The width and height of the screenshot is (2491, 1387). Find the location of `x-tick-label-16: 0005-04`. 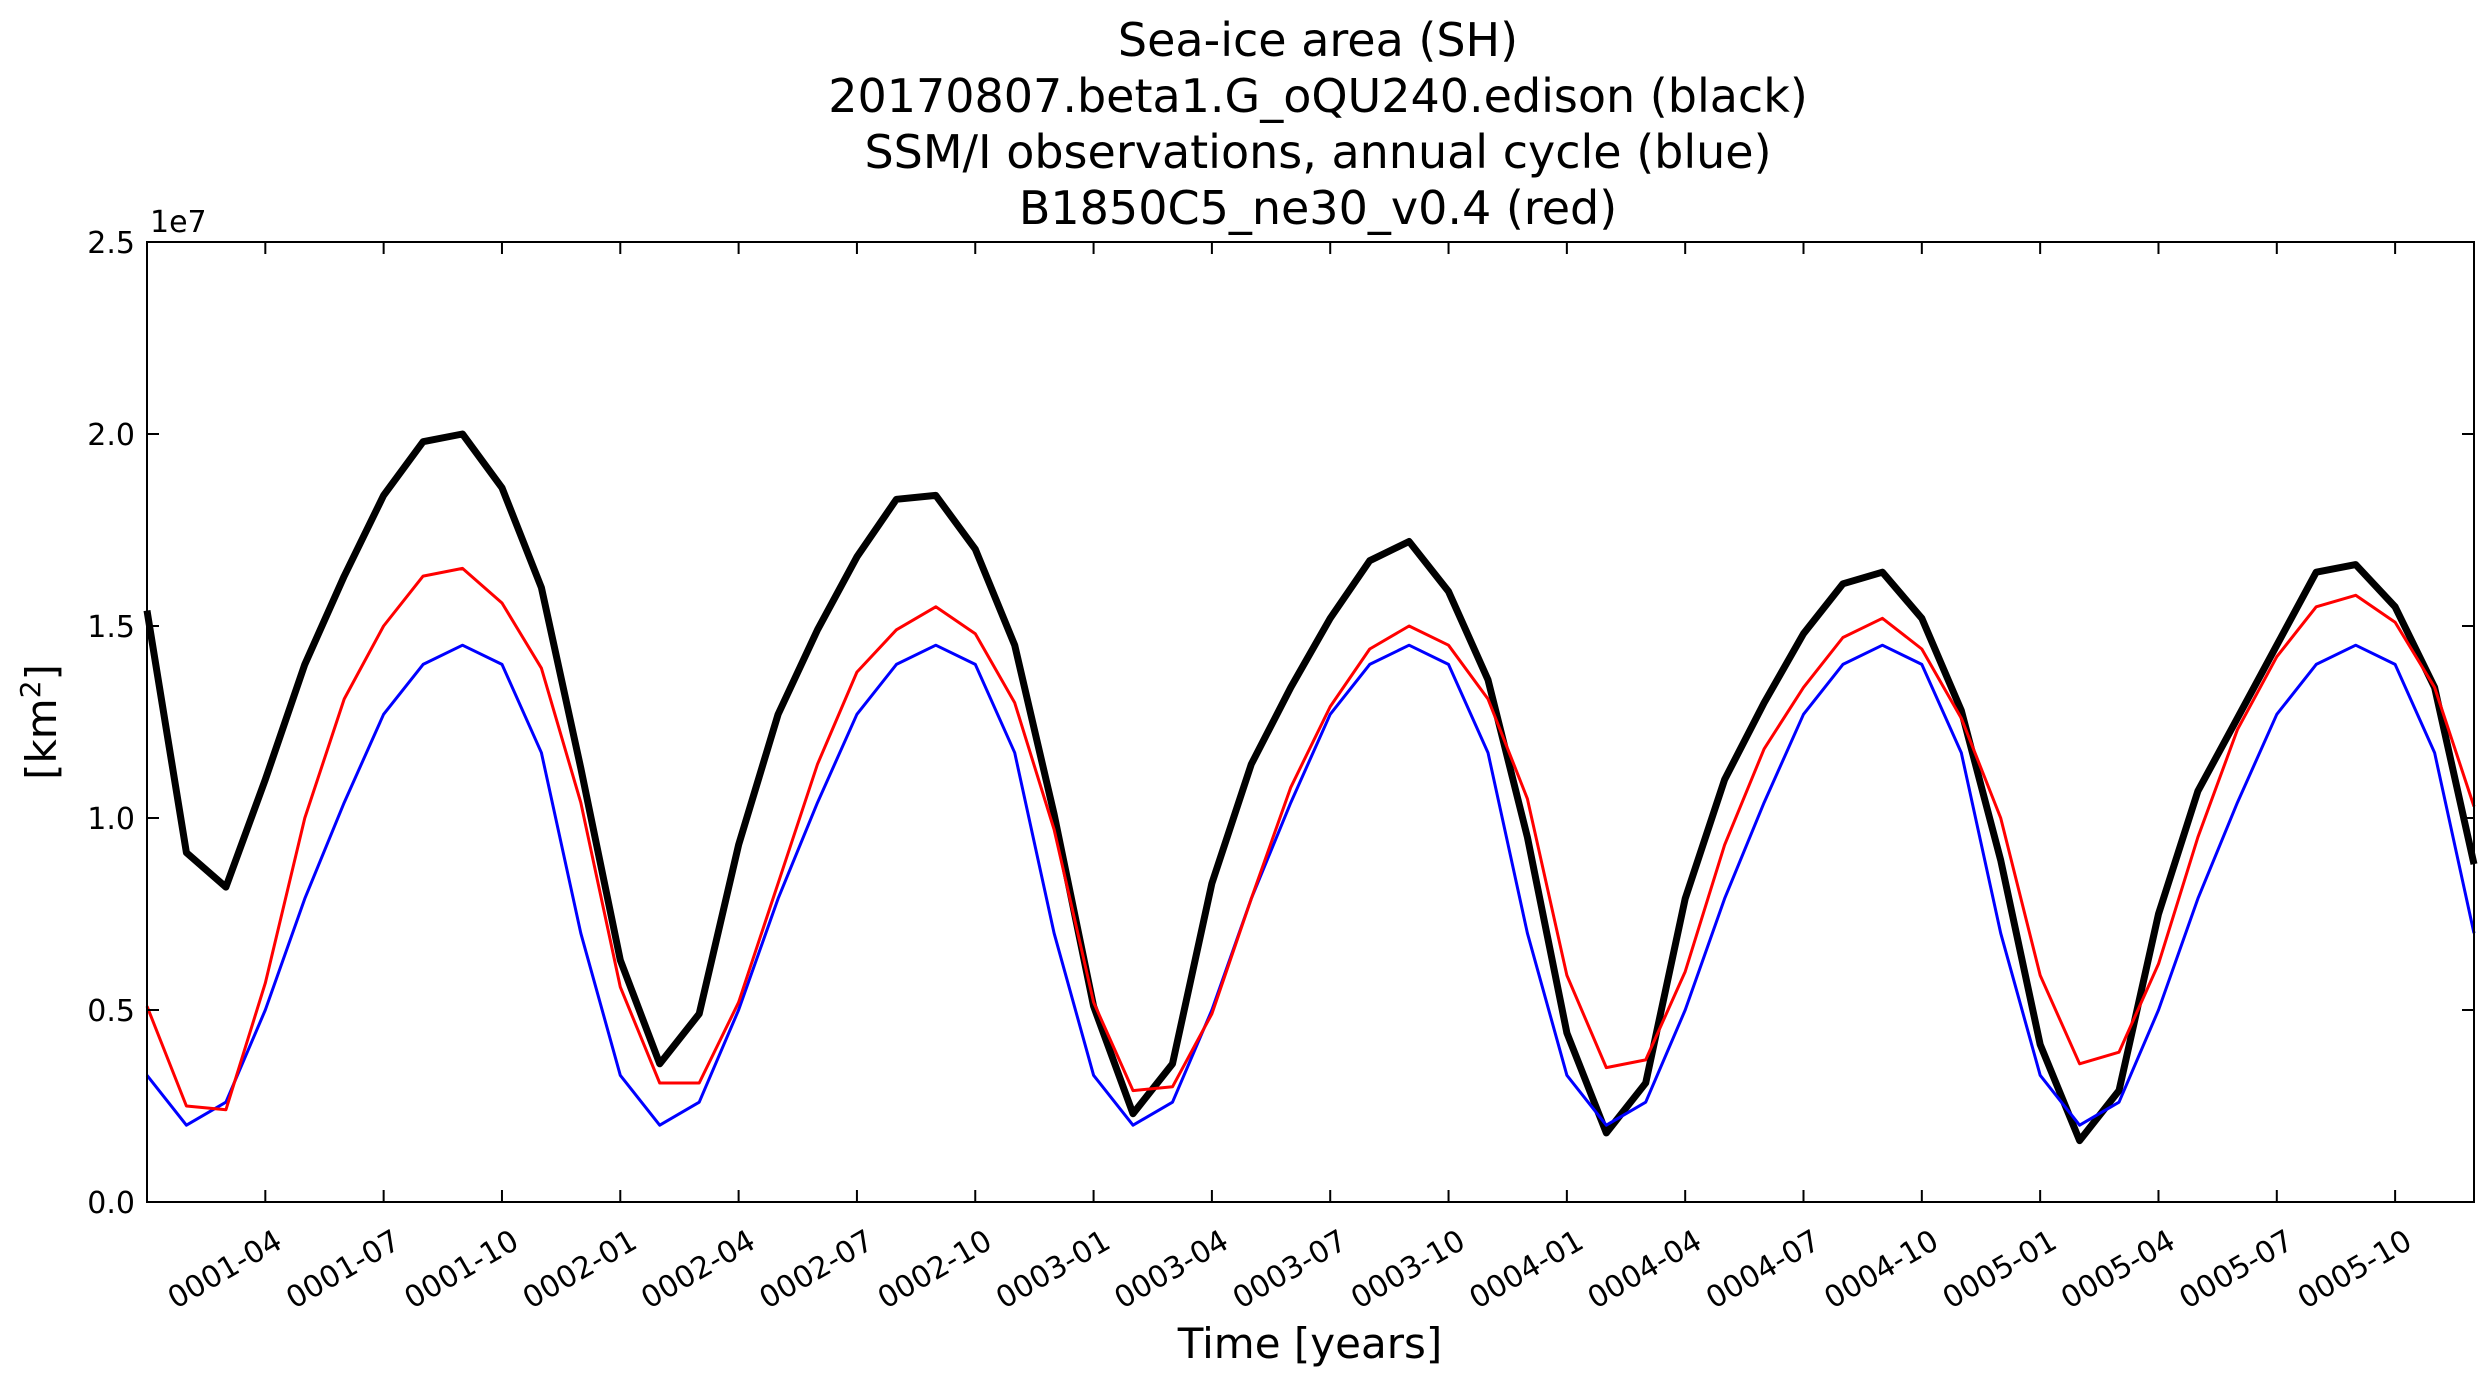

x-tick-label-16: 0005-04 is located at coordinates (2118, 1269).